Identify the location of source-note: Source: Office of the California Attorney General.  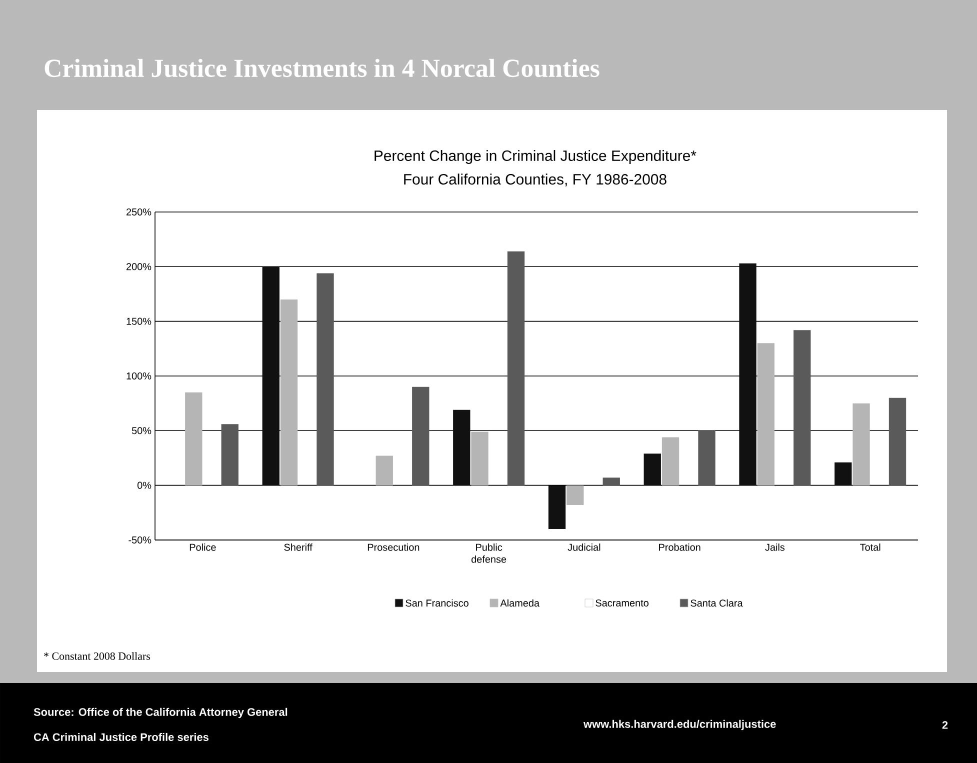
(161, 713).